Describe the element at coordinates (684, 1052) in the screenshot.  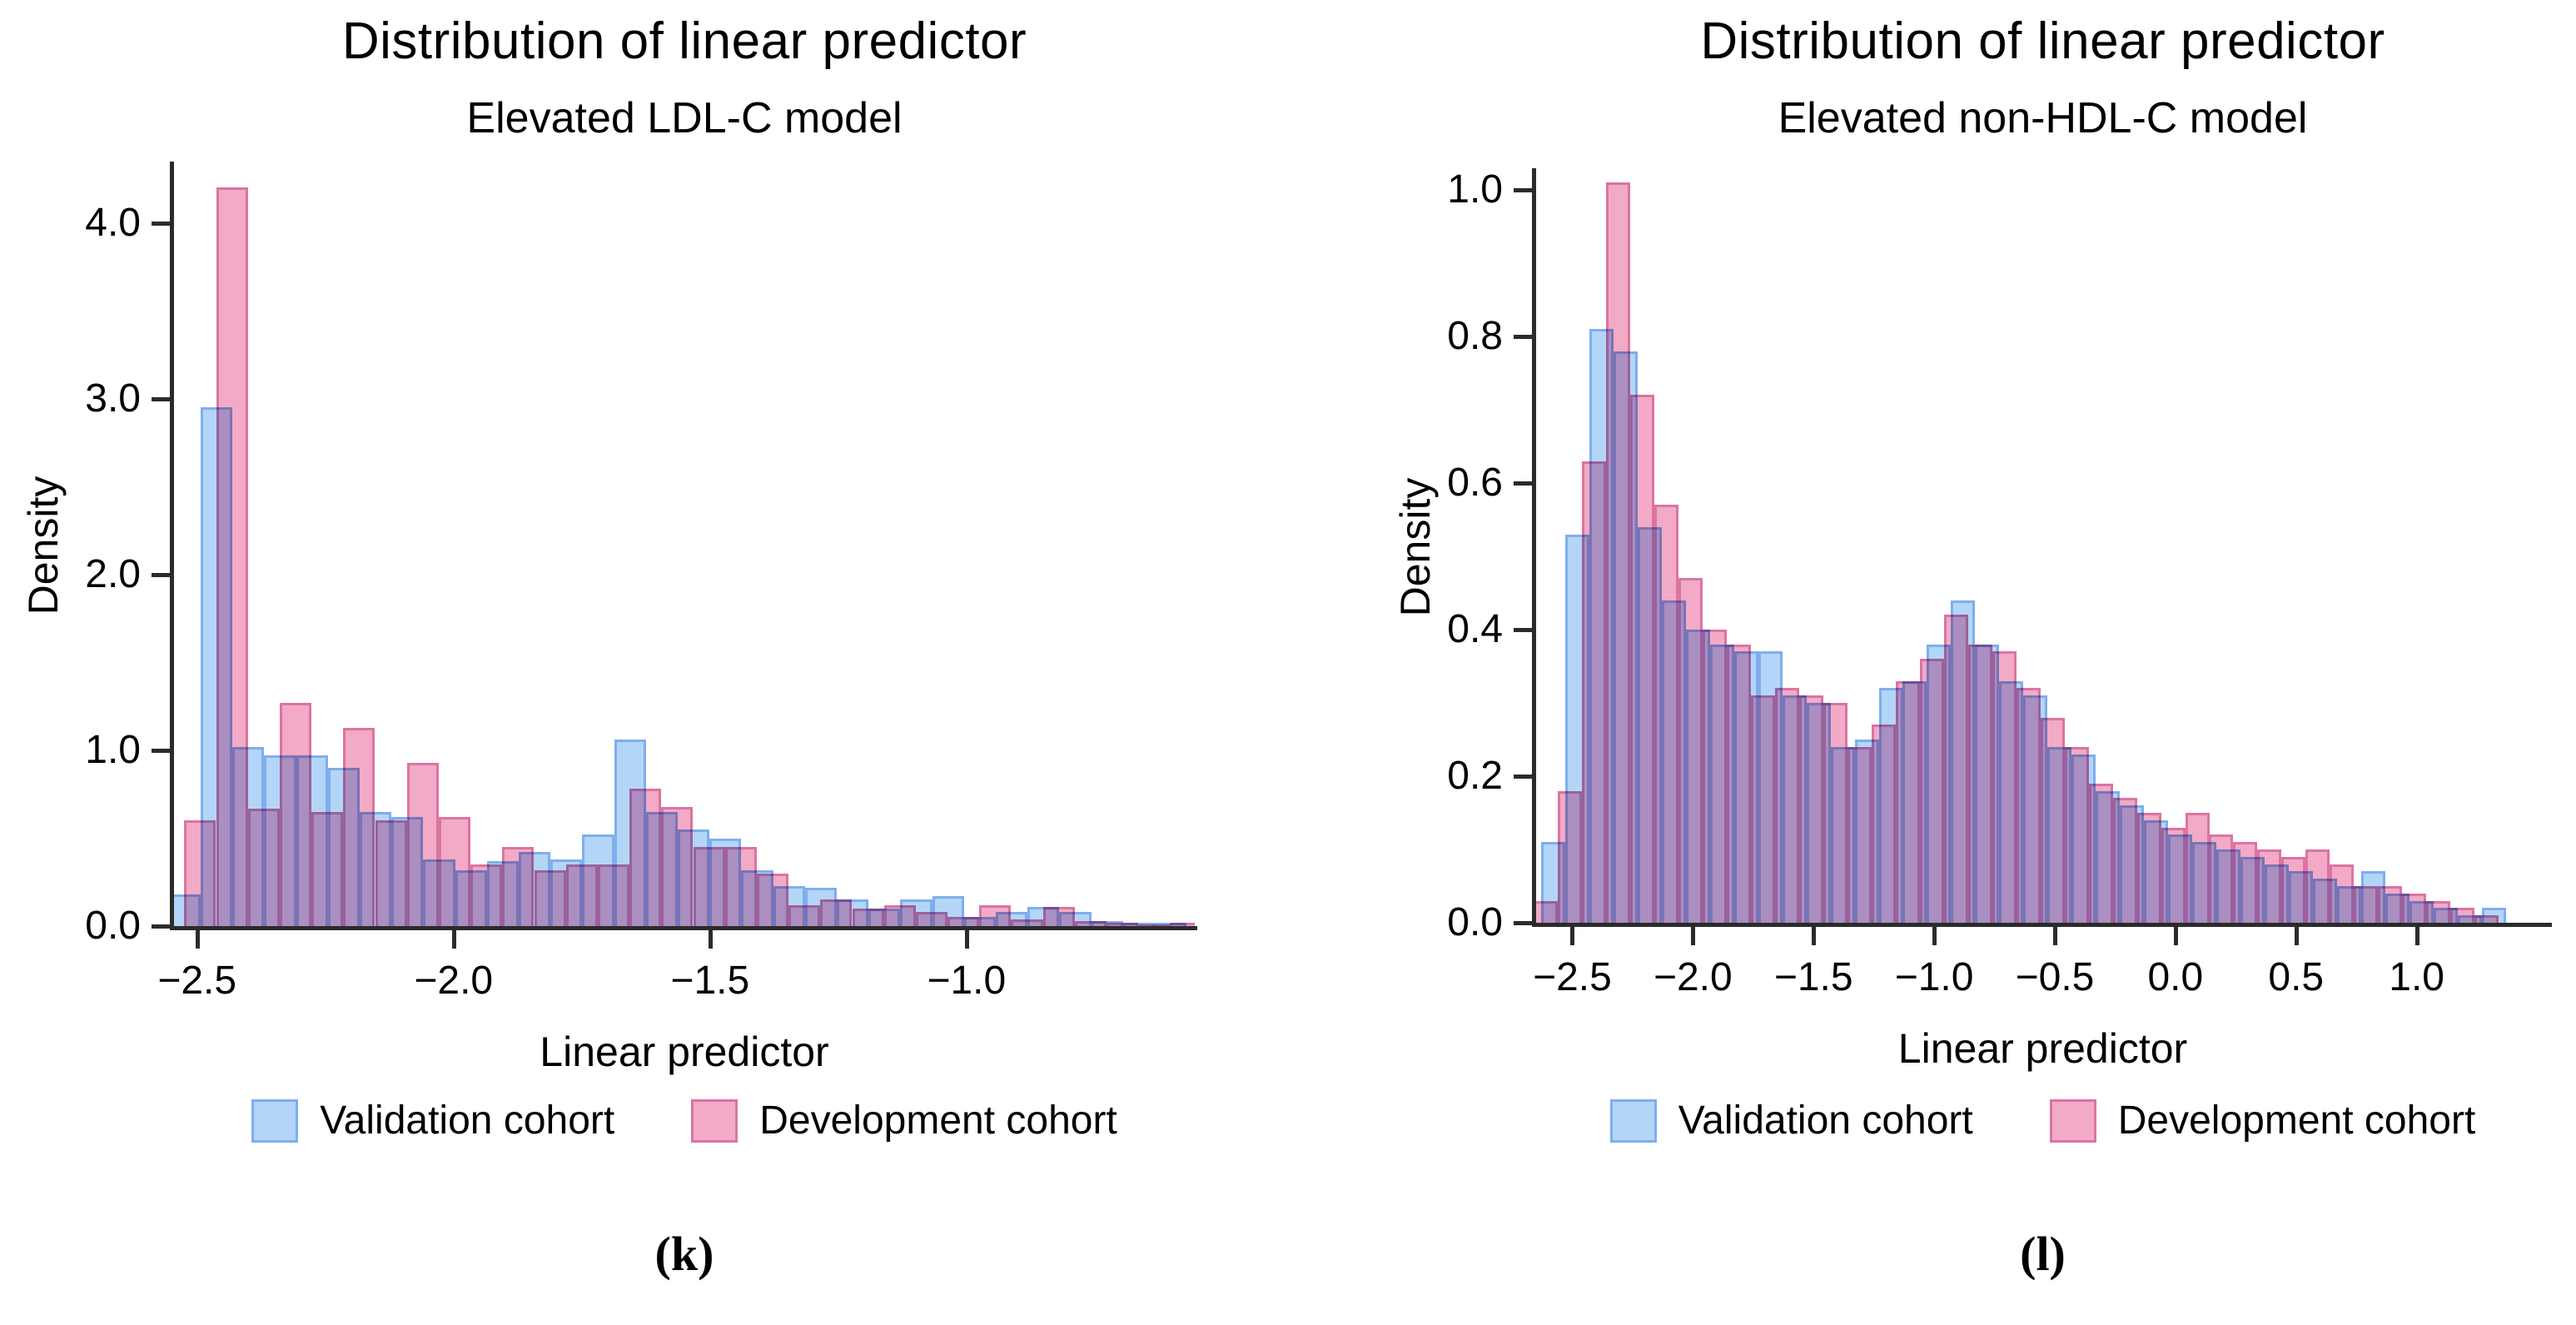
I see `x-axis-label: Linear predictor` at that location.